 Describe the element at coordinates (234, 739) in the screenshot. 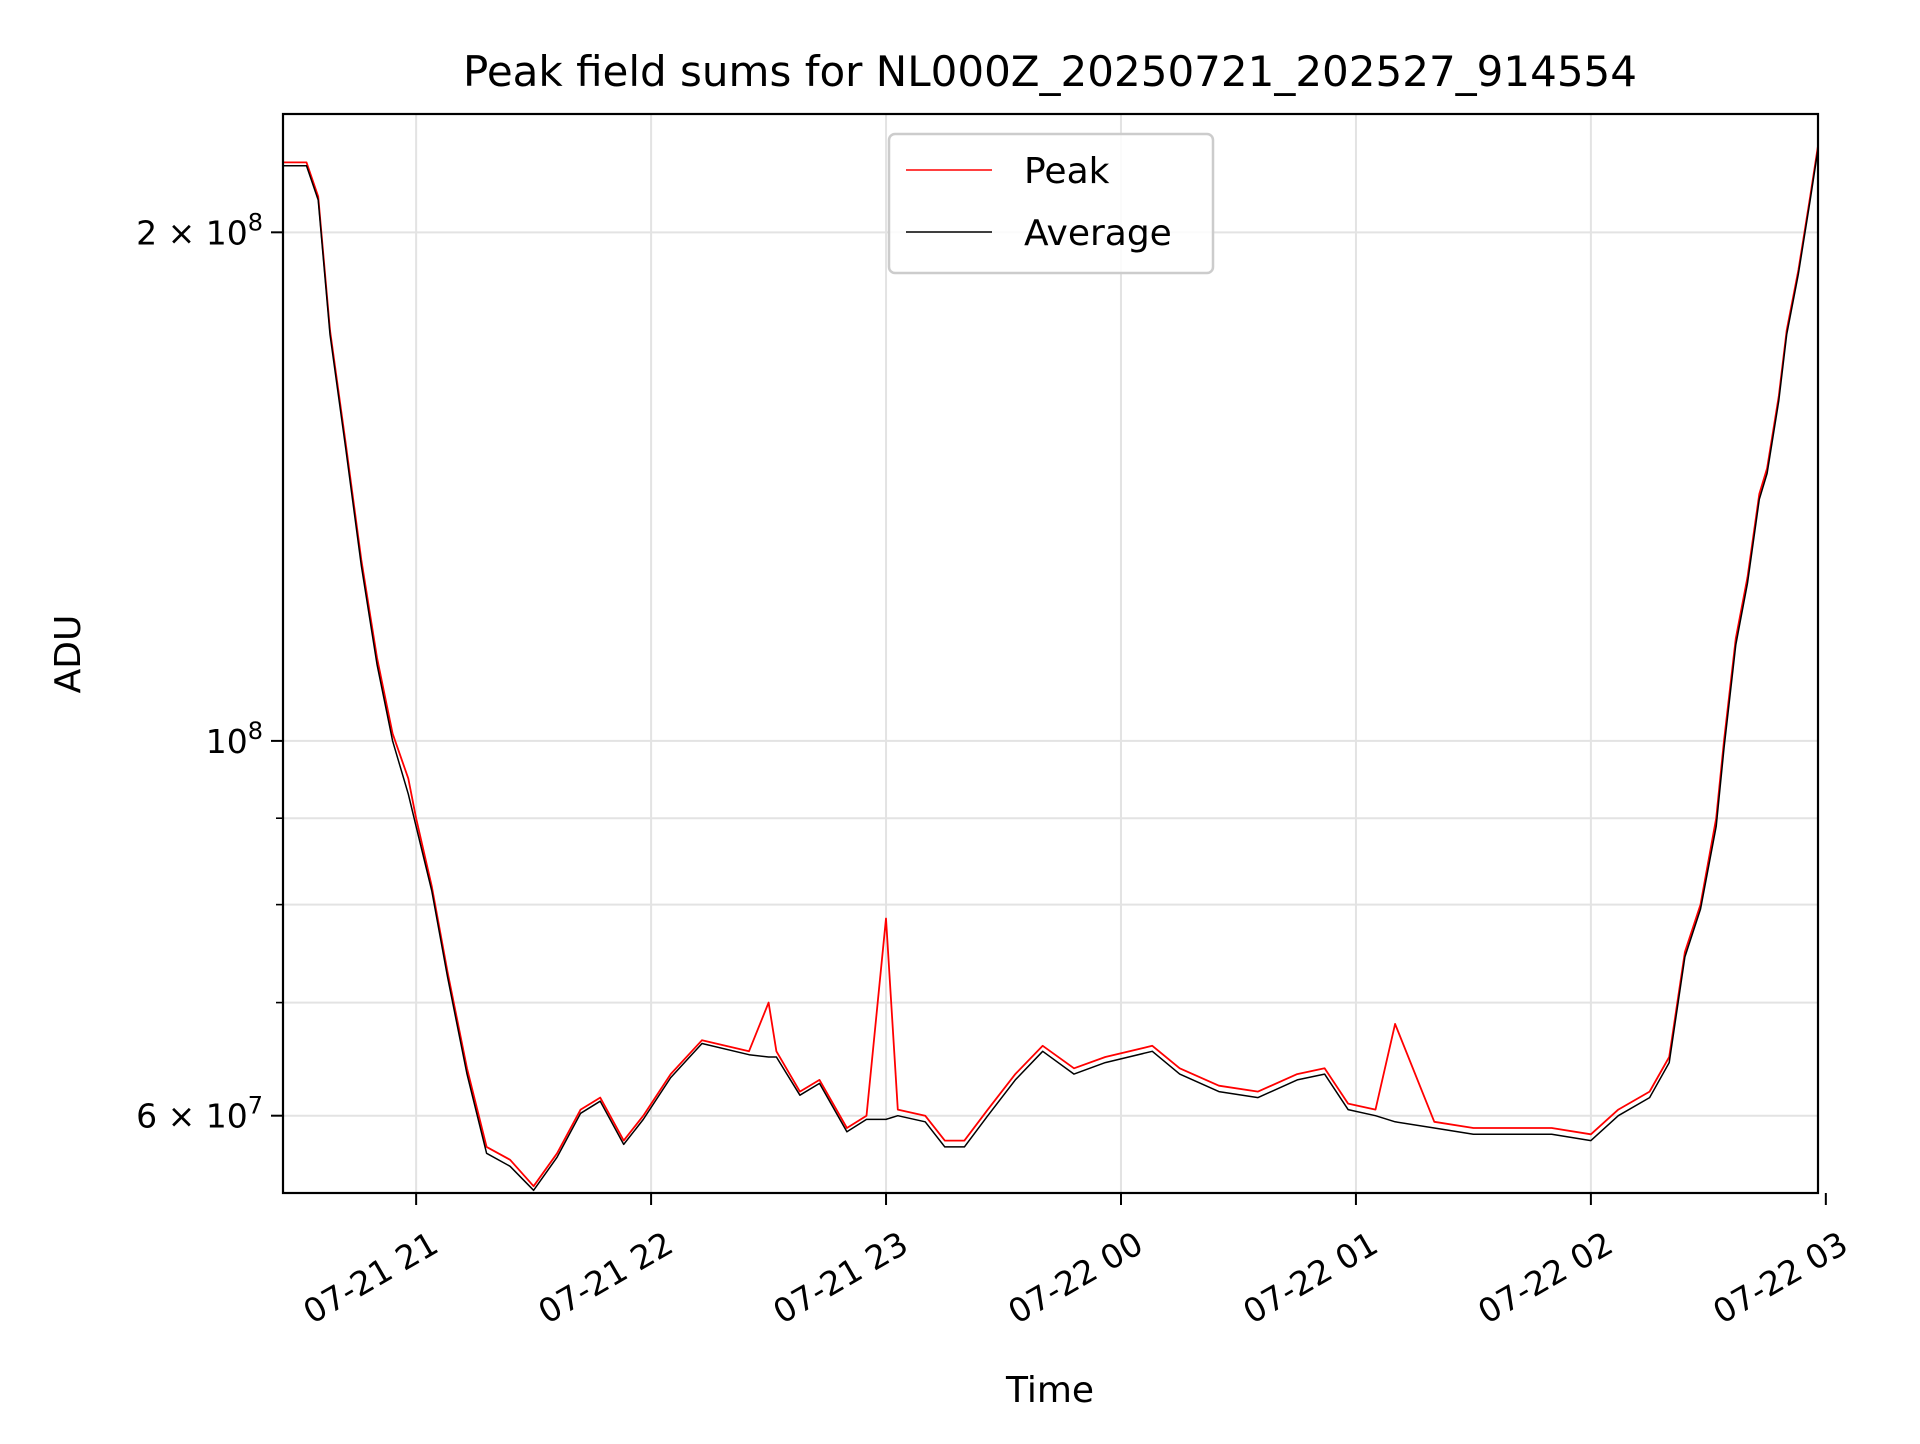

I see `y-tick-label: 108` at that location.